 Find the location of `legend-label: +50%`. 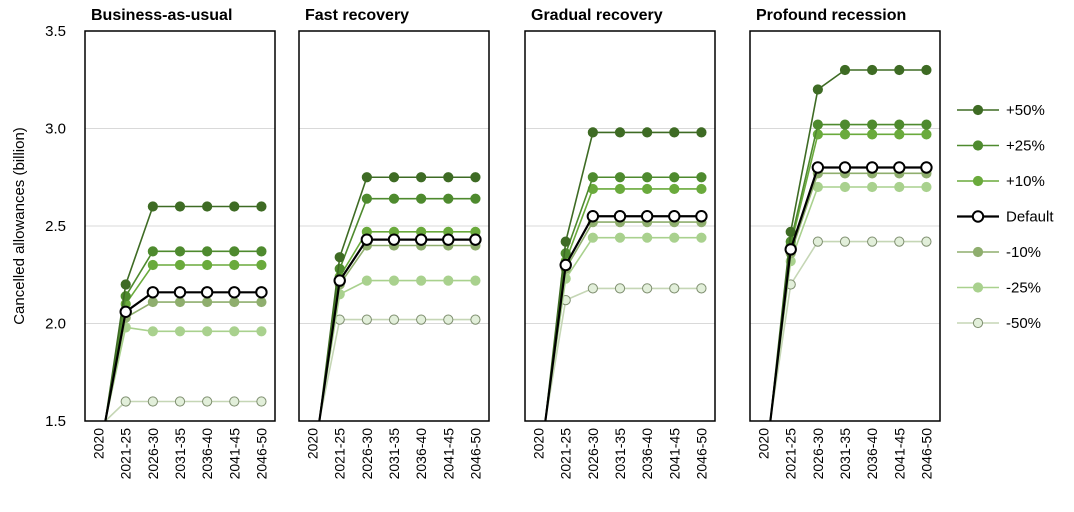

legend-label: +50% is located at coordinates (1025, 110).